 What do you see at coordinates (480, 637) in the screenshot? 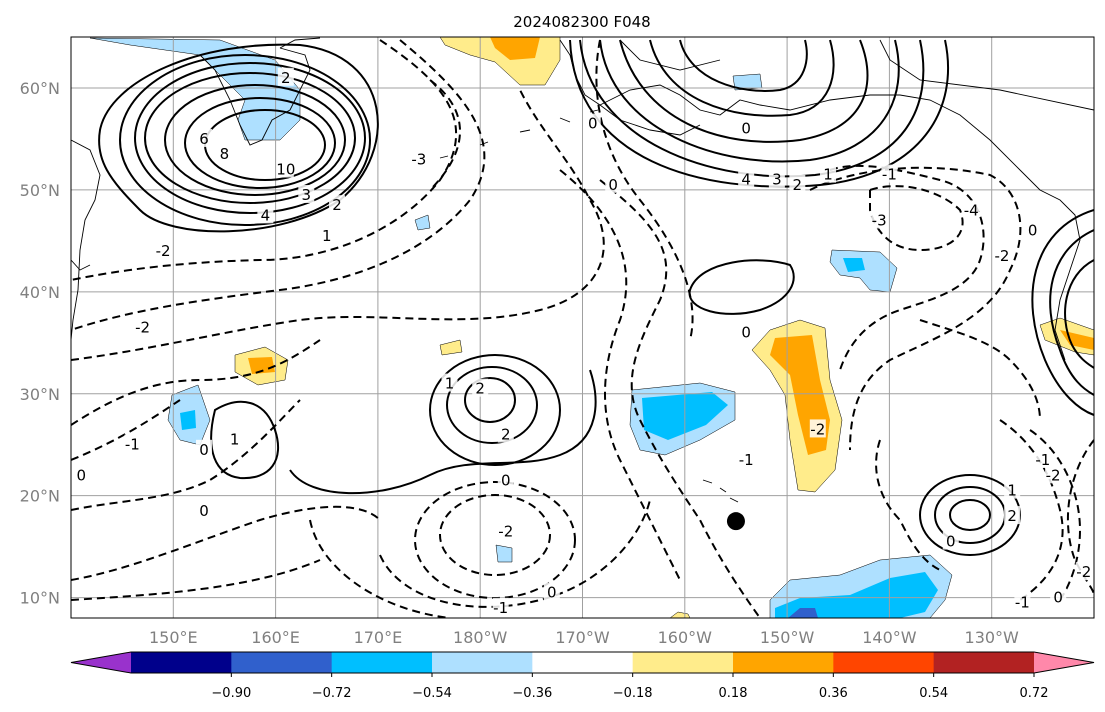
I see `lon-tick-label: 180°W` at bounding box center [480, 637].